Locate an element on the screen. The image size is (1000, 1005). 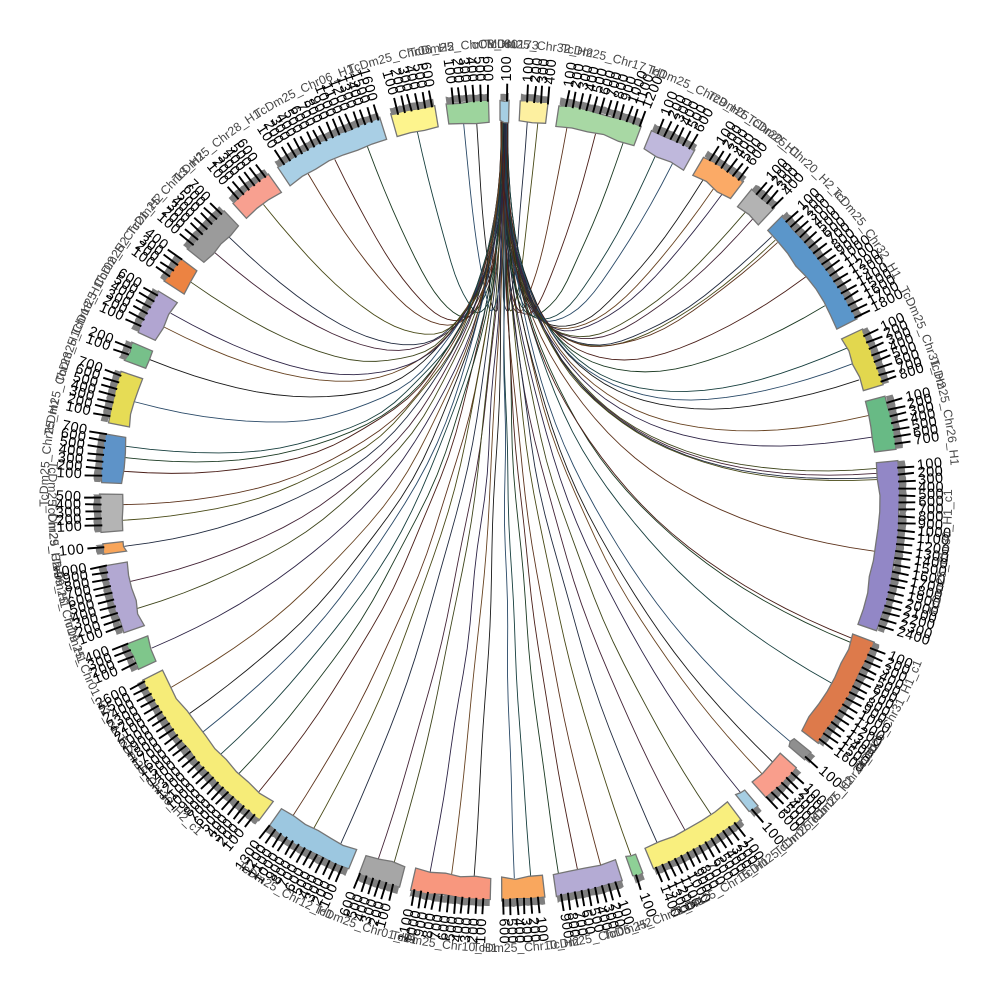
svg-text: 100 is located at coordinates (507, 69).